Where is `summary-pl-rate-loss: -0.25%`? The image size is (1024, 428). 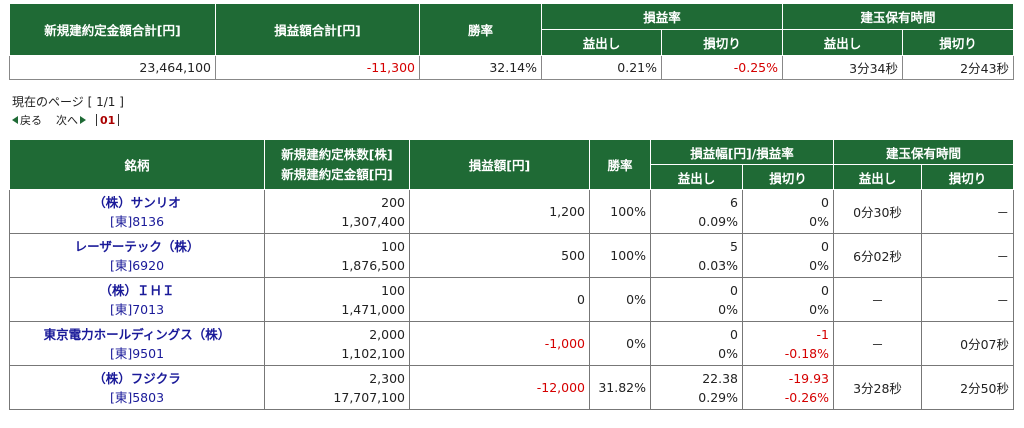 summary-pl-rate-loss: -0.25% is located at coordinates (722, 67).